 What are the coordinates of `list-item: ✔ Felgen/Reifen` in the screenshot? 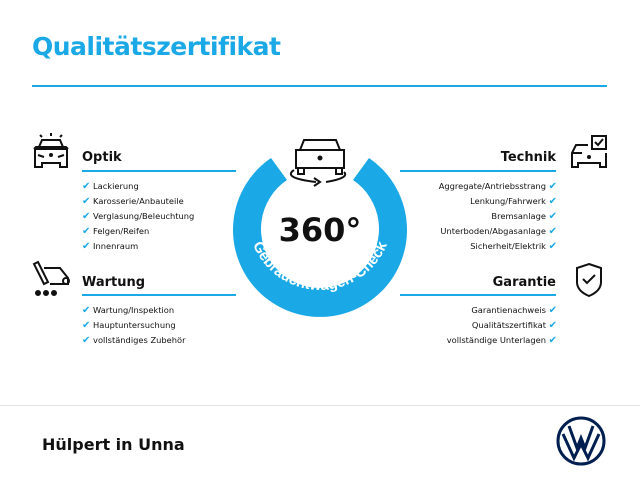 It's located at (116, 231).